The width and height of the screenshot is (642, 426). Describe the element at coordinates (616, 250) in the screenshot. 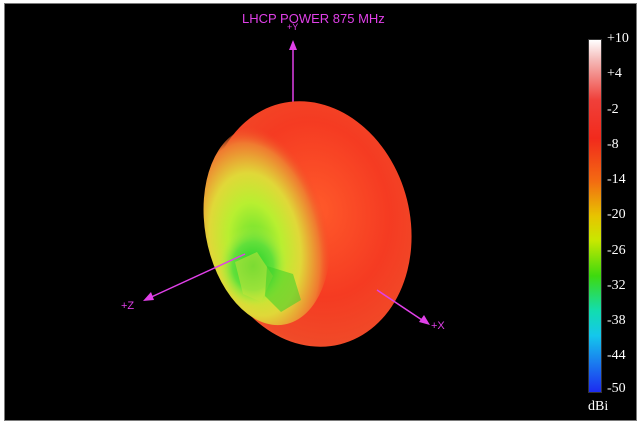

I see `colorbar-tick: -26` at that location.